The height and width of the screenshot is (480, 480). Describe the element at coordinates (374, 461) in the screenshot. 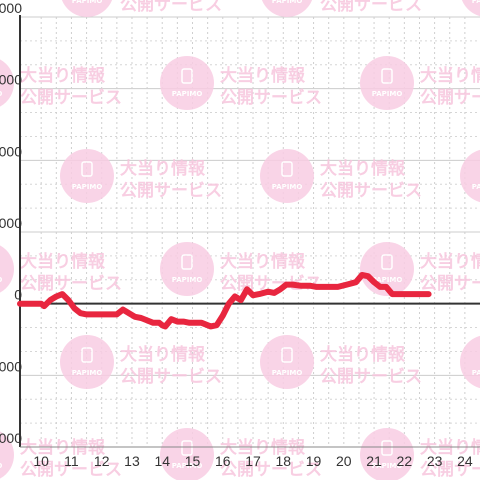

I see `x-tick-label: 21` at that location.